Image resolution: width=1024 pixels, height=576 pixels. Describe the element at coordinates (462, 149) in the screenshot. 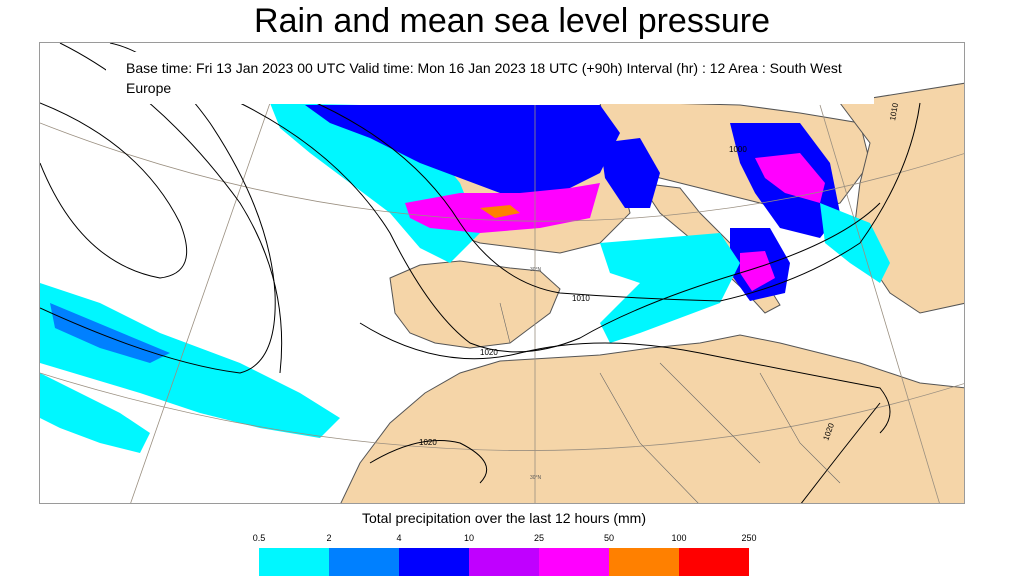

I see `precip-north-band` at that location.